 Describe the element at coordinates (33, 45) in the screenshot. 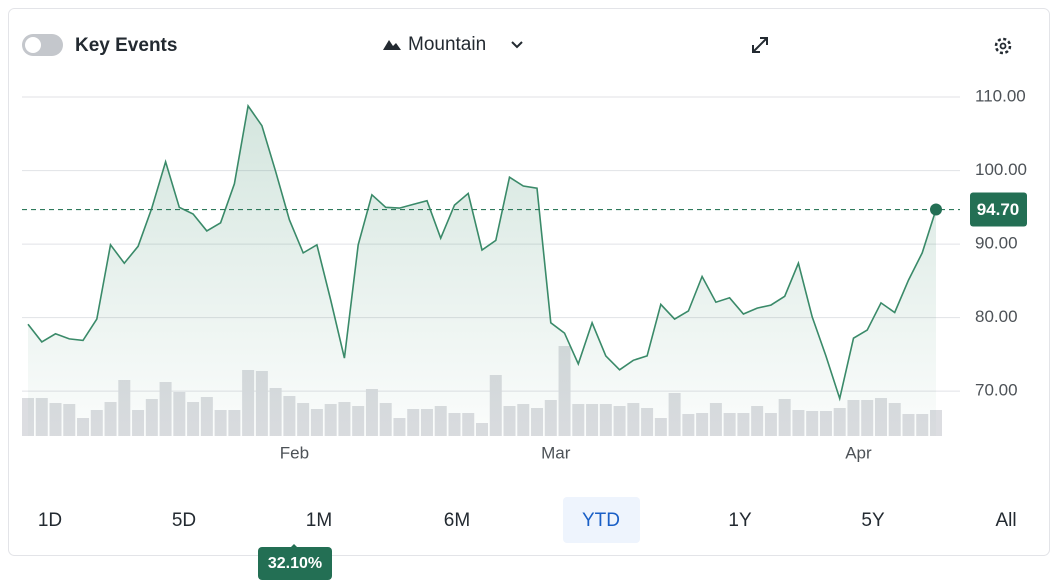

I see `toggle-knob` at that location.